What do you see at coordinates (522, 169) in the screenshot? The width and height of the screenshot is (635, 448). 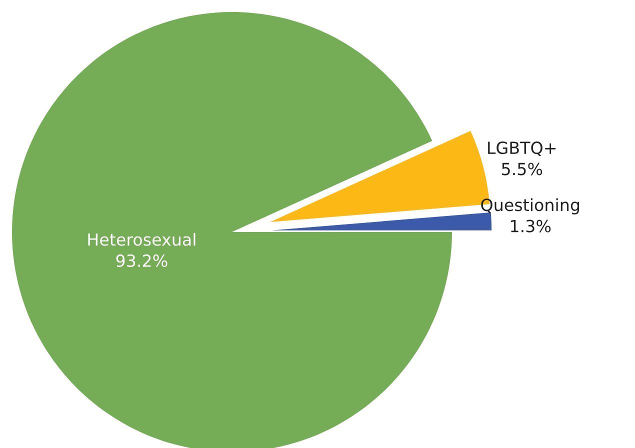 I see `data-label: 5.5%` at bounding box center [522, 169].